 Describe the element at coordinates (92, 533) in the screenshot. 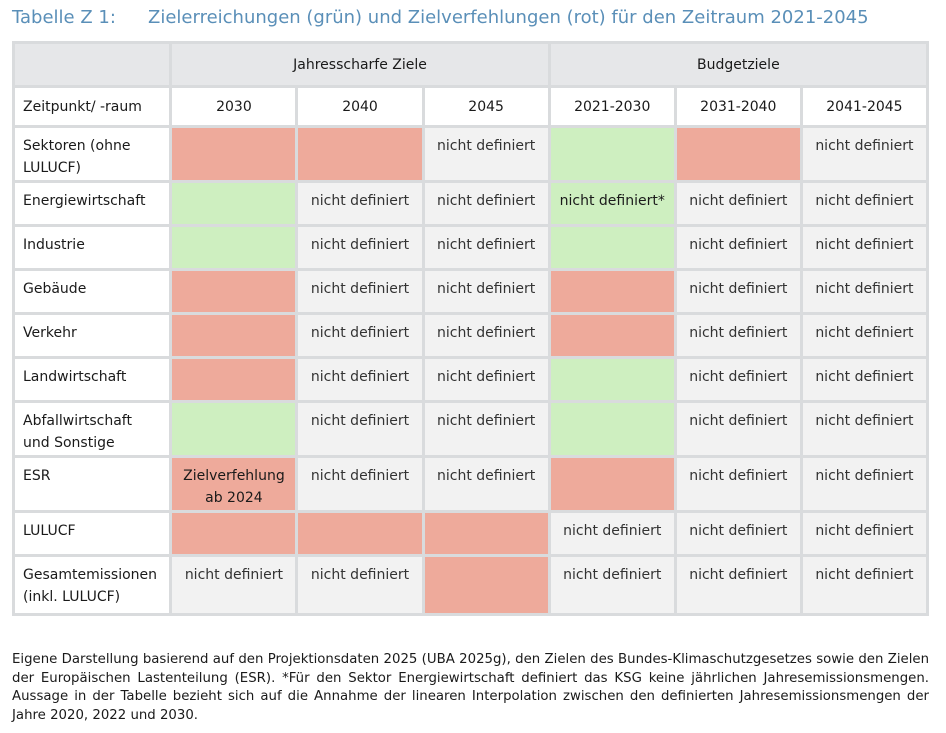

I see `row-label: LULUCF` at that location.